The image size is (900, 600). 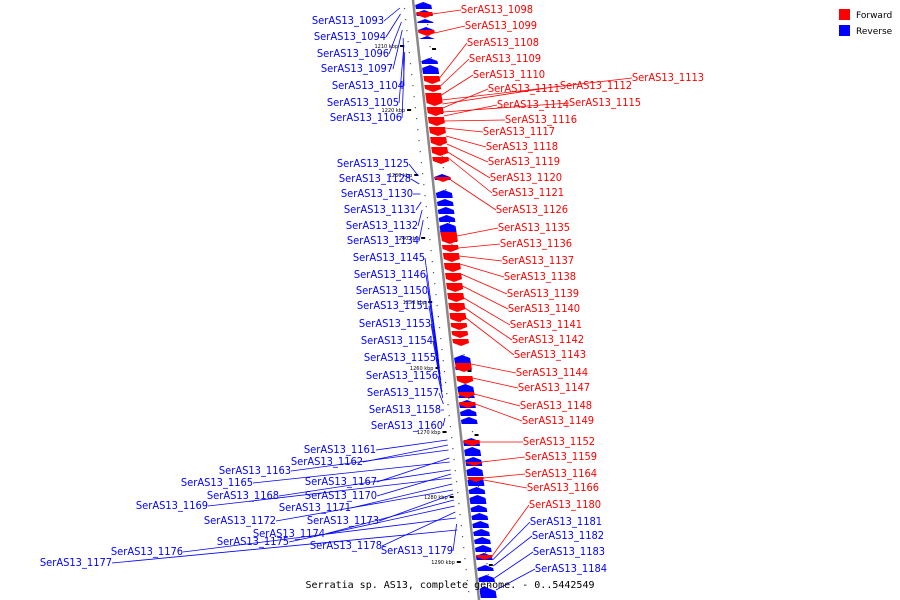 I want to click on gene-label-right: SerAS13_1142, so click(x=548, y=339).